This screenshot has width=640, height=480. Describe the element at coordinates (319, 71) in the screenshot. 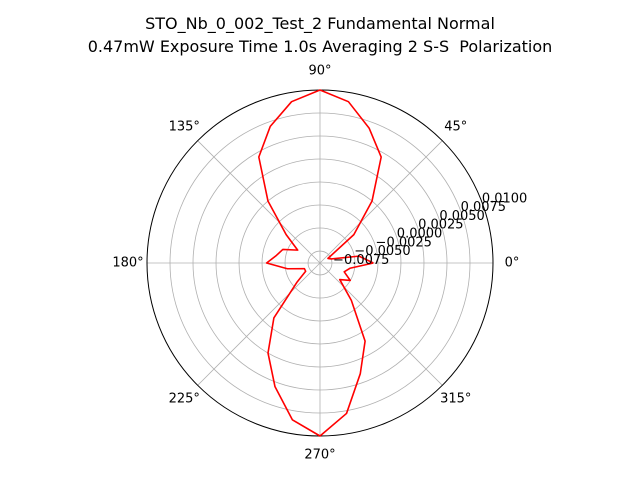

I see `theta-tick-label: 90°` at that location.